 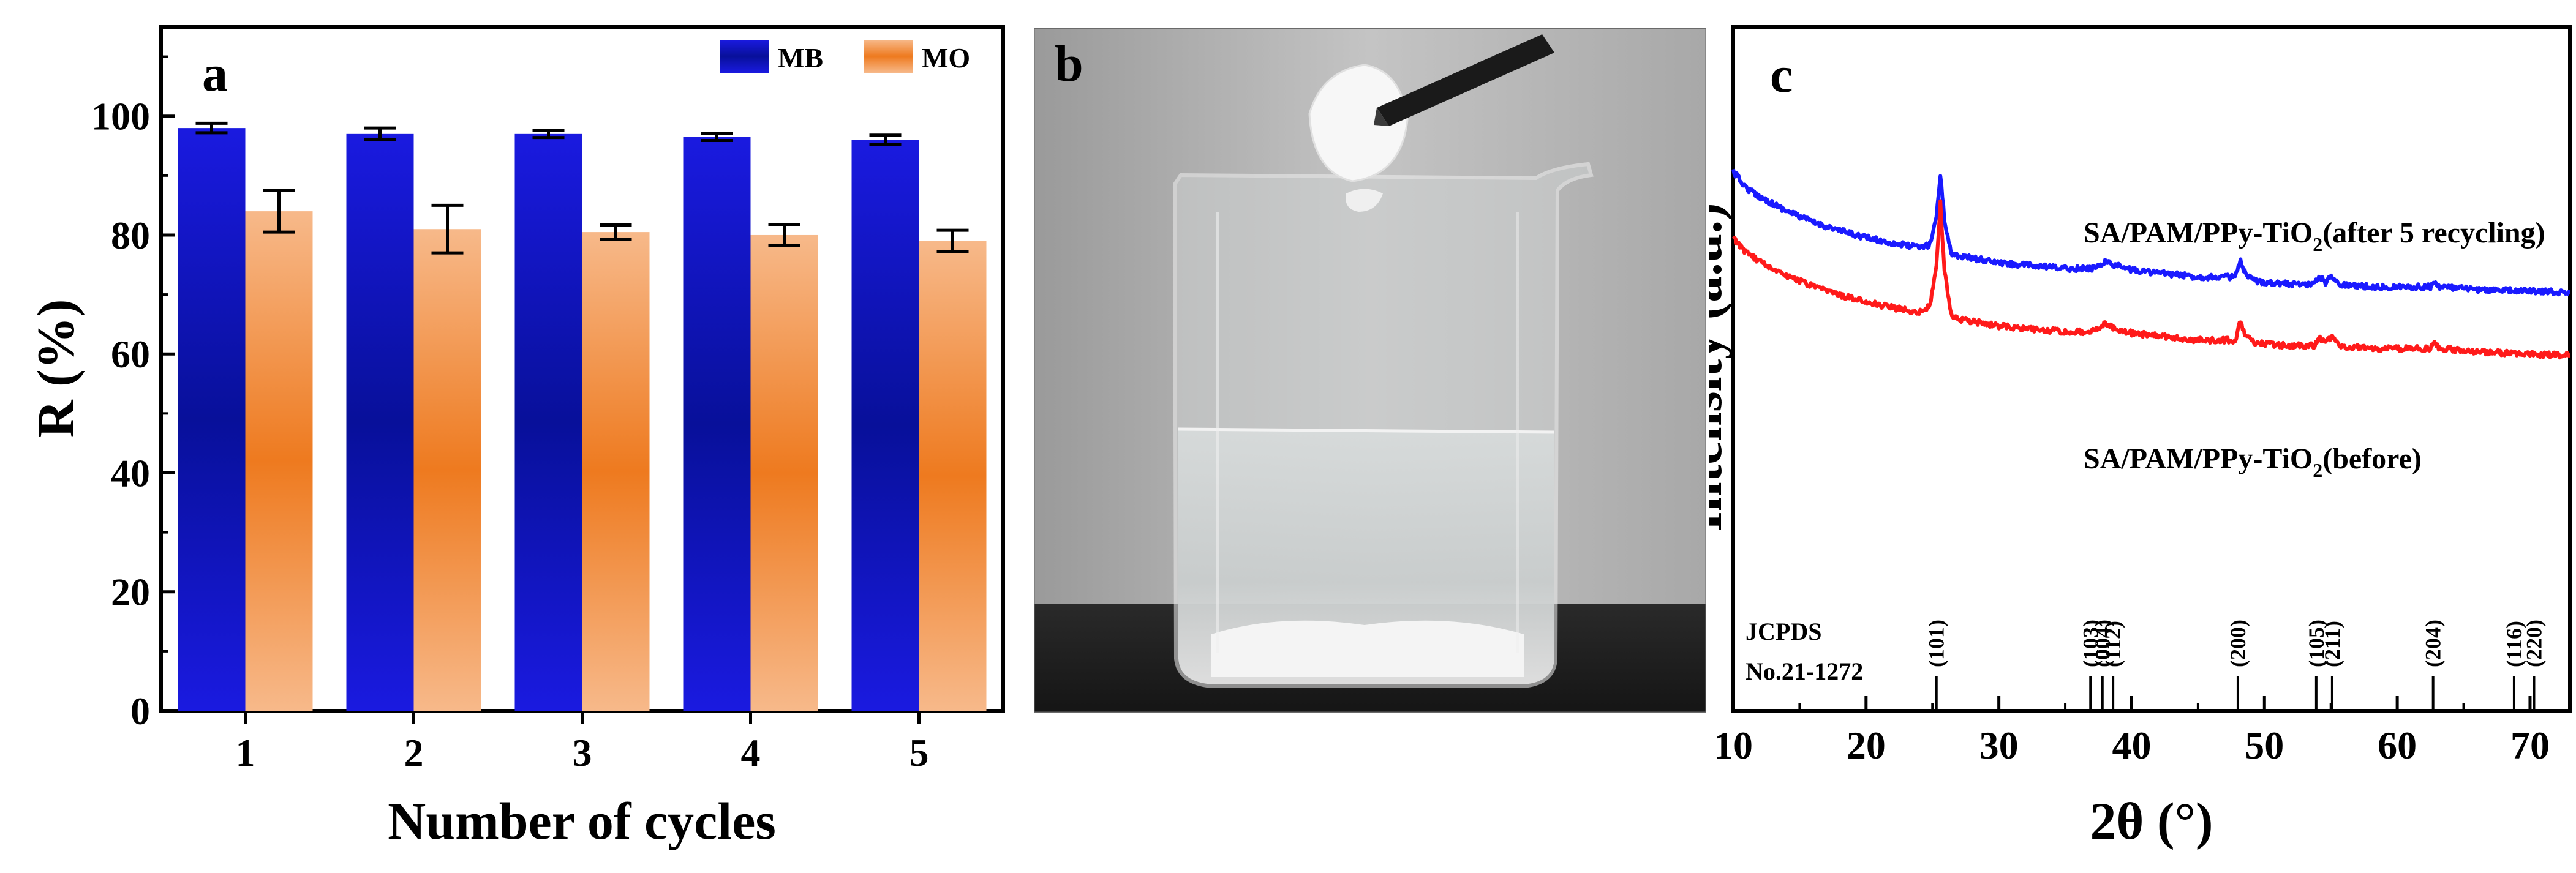 I want to click on legend-swatch-mb, so click(x=744, y=56).